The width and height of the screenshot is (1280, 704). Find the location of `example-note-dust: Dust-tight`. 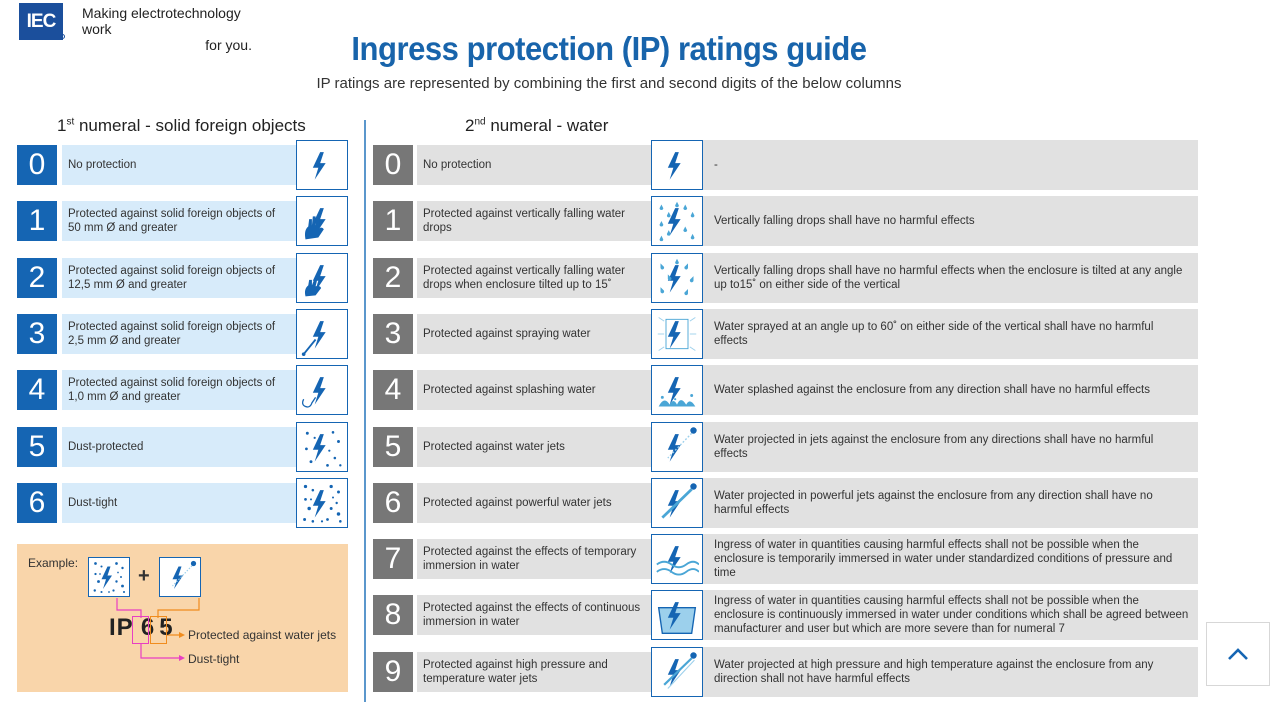

example-note-dust: Dust-tight is located at coordinates (214, 659).